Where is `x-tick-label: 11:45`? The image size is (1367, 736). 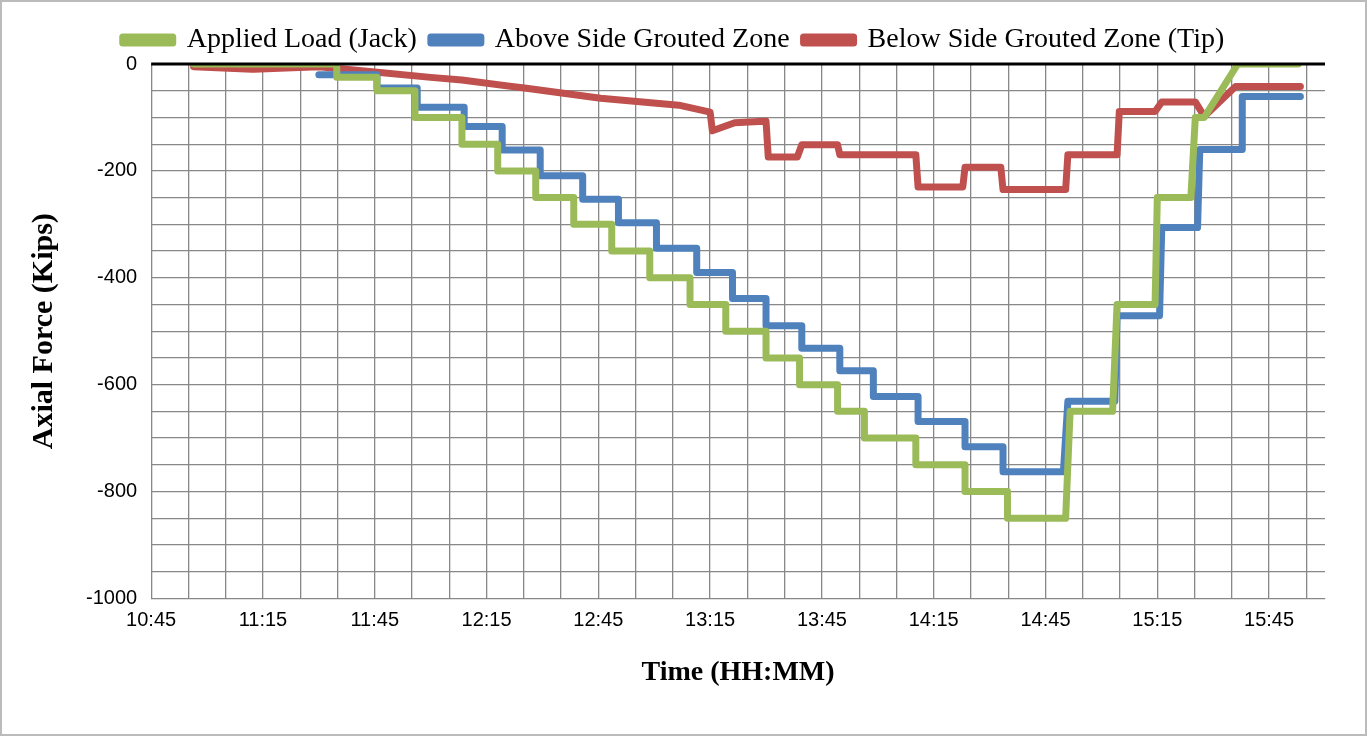
x-tick-label: 11:45 is located at coordinates (375, 618).